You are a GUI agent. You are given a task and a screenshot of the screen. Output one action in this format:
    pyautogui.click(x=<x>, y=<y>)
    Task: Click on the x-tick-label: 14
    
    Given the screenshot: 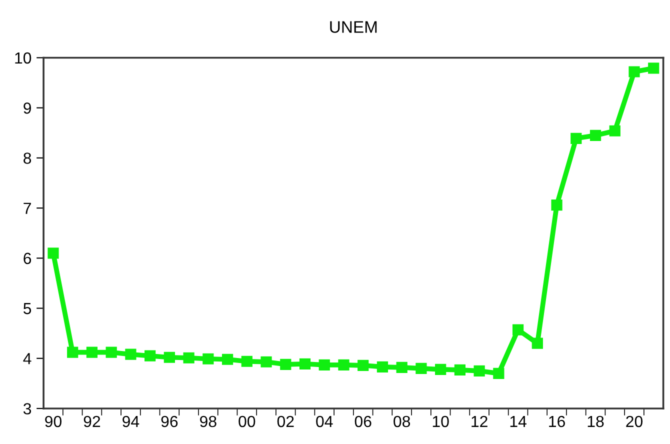 What is the action you would take?
    pyautogui.click(x=518, y=421)
    